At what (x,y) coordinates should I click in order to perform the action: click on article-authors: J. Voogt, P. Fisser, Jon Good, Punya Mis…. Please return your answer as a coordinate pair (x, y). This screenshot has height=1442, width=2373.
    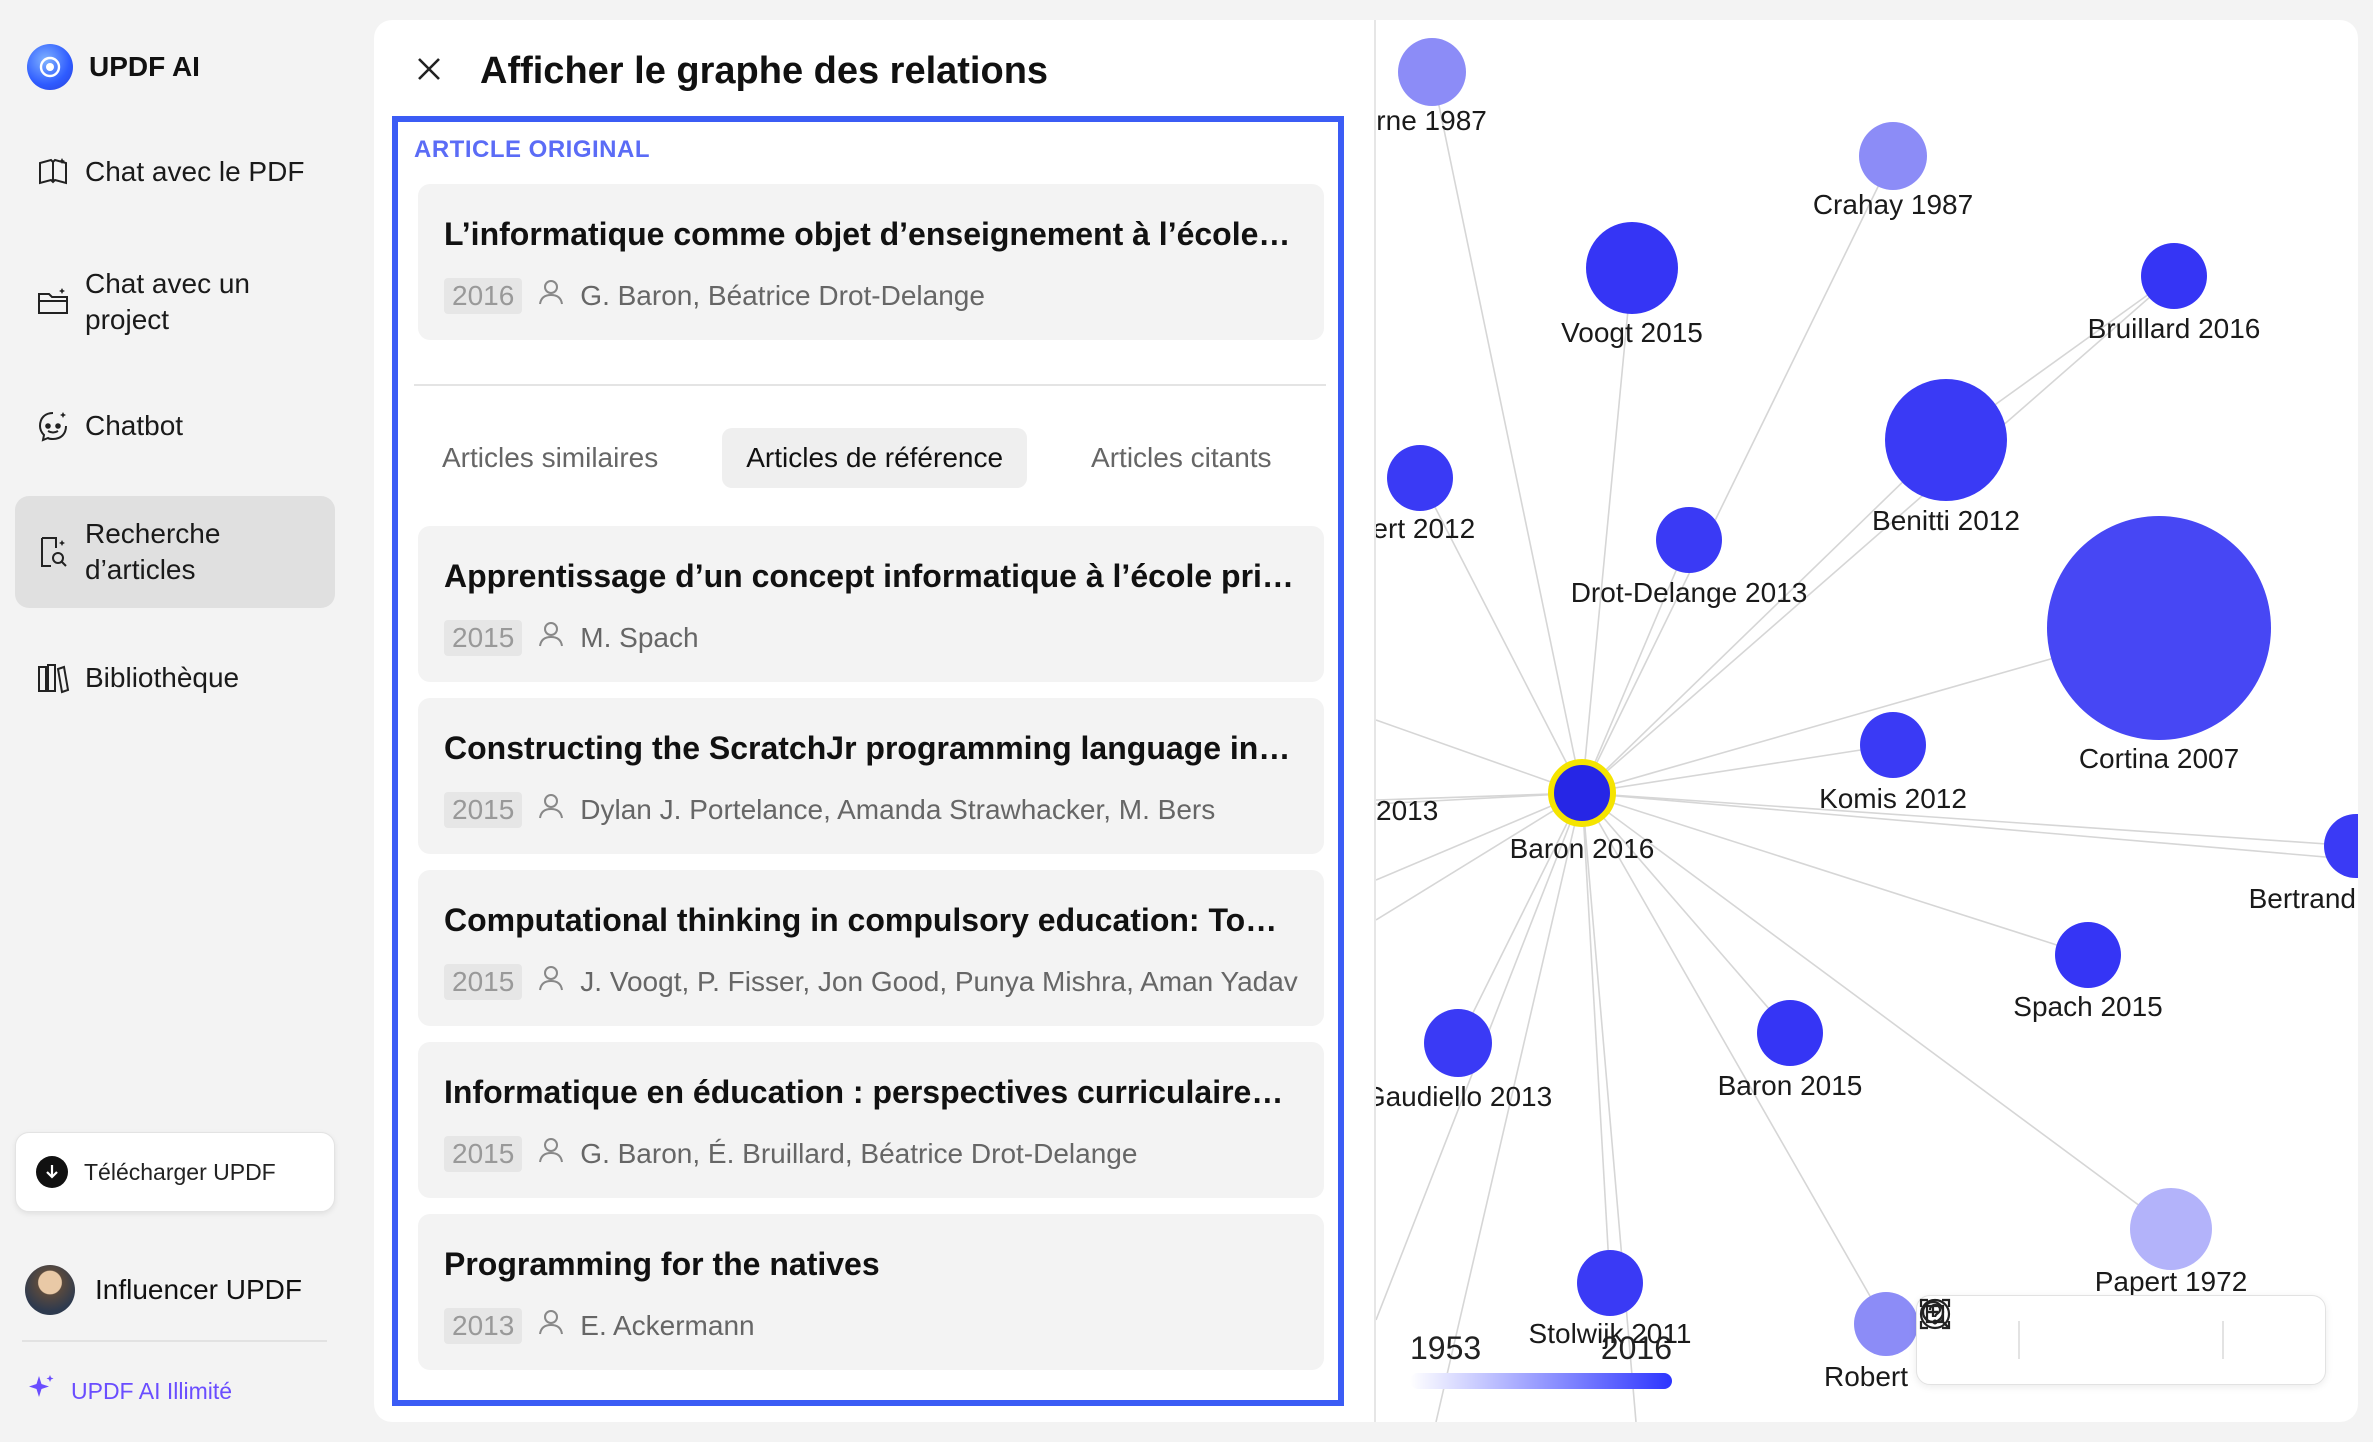
    Looking at the image, I should click on (939, 981).